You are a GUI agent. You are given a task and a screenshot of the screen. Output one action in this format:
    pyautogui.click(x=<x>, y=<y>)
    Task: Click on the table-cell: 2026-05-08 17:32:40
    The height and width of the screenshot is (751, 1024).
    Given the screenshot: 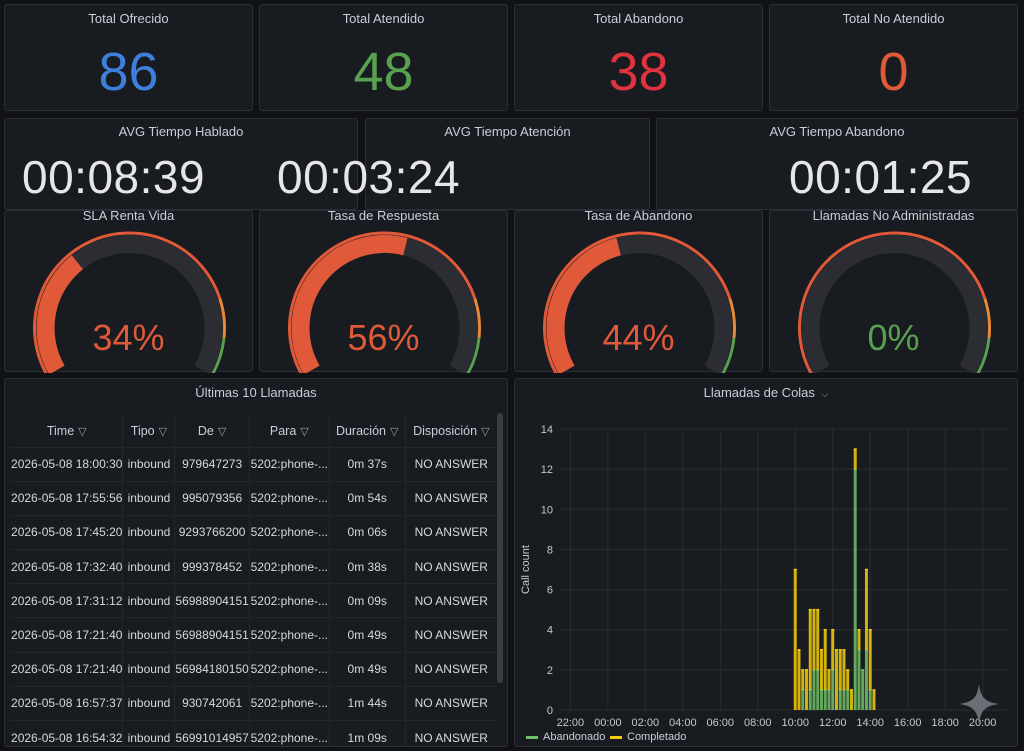 What is the action you would take?
    pyautogui.click(x=67, y=566)
    